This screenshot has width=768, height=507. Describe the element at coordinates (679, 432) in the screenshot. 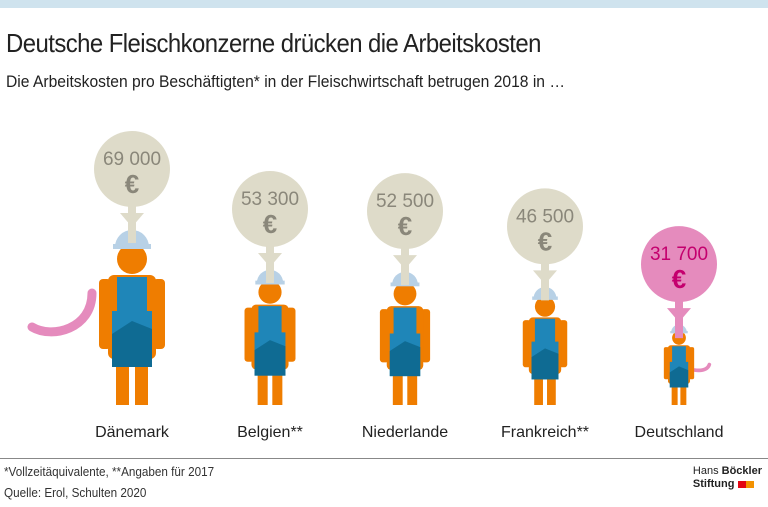

I see `country-label: Deutschland` at that location.